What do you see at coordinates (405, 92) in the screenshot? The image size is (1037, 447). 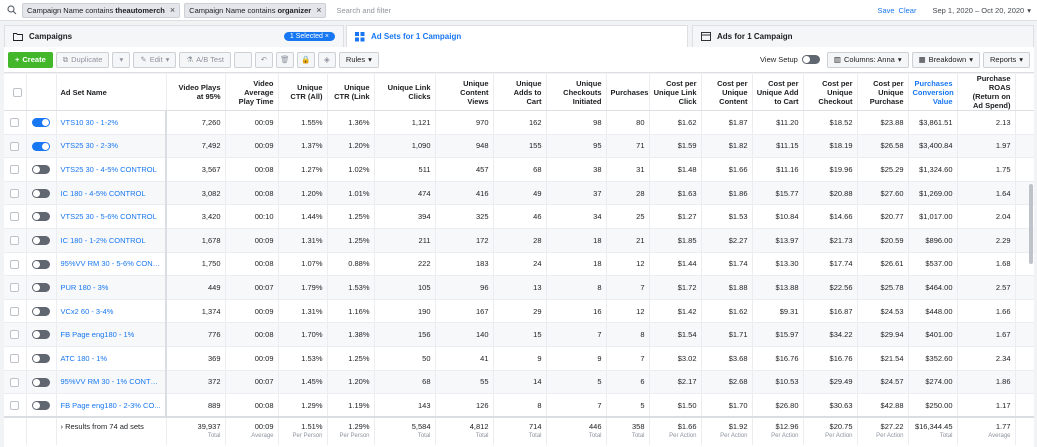 I see `column-header: Unique Link Clicks` at bounding box center [405, 92].